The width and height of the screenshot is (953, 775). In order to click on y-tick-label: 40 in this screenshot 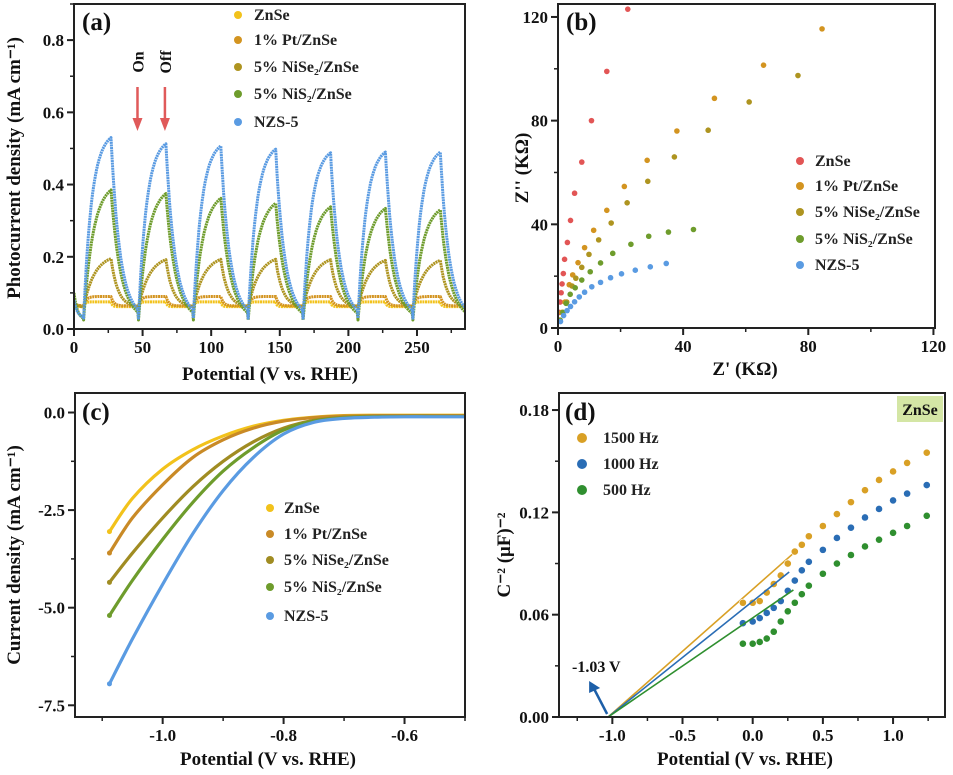, I will do `click(539, 224)`.